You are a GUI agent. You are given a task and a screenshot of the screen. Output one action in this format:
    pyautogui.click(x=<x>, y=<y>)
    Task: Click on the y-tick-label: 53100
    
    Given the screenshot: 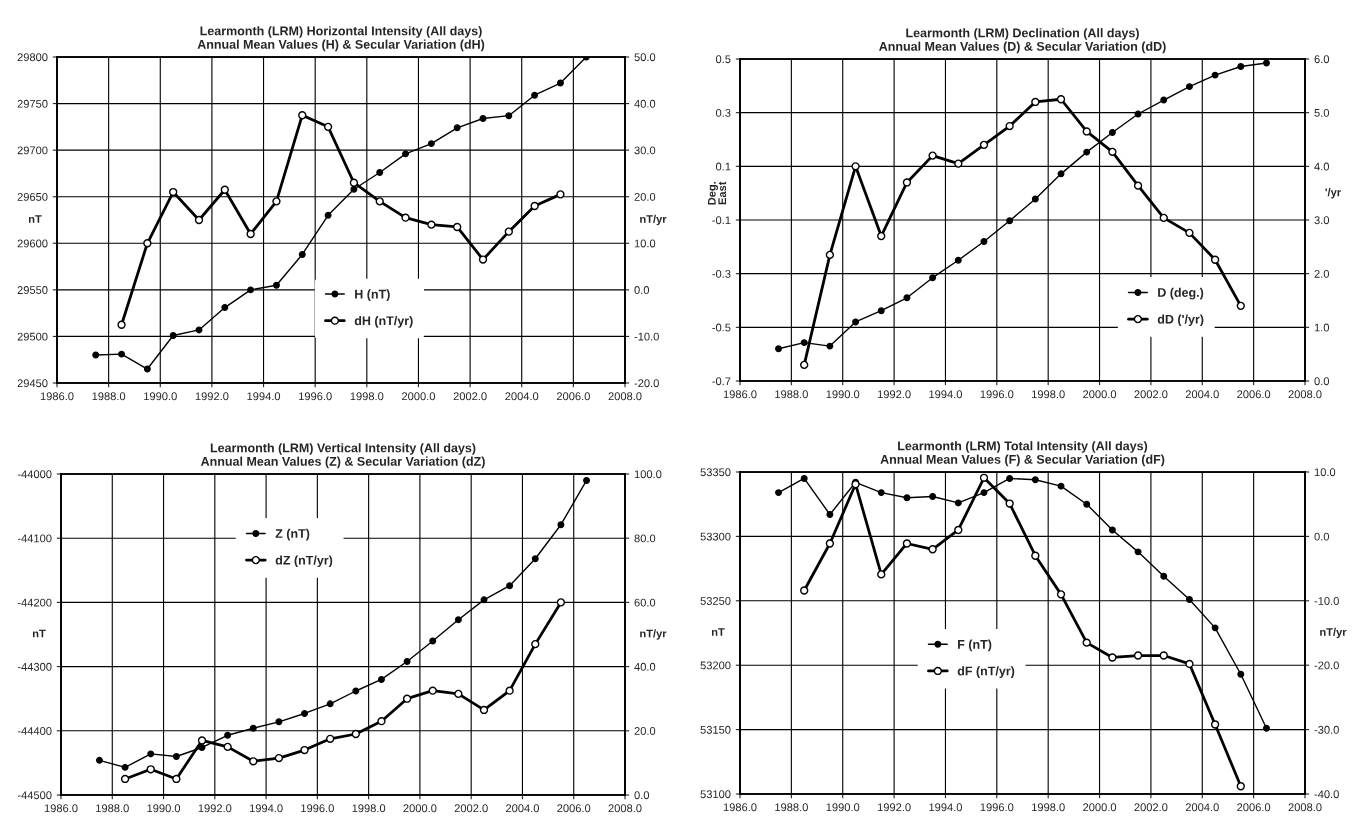 What is the action you would take?
    pyautogui.click(x=715, y=794)
    